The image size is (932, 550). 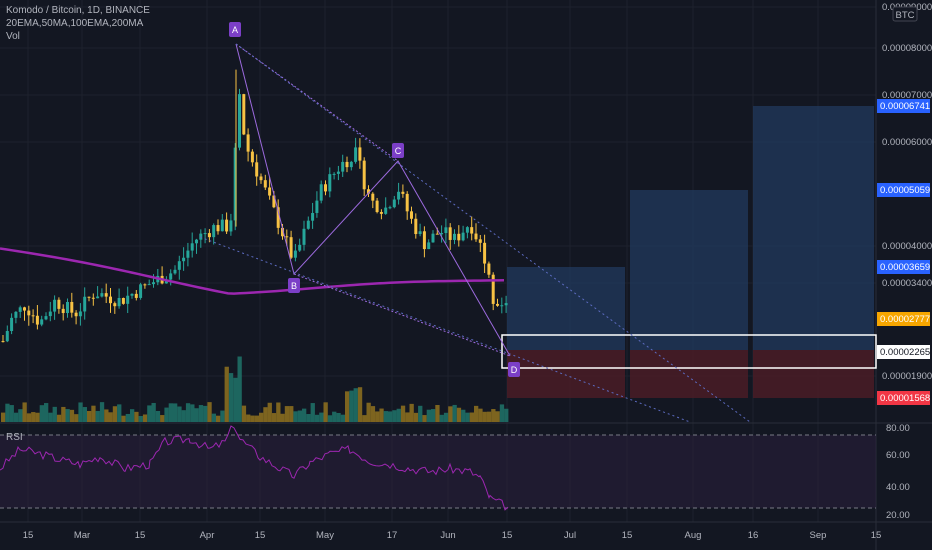 I want to click on price-tick-4: 0.00004000, so click(x=907, y=246).